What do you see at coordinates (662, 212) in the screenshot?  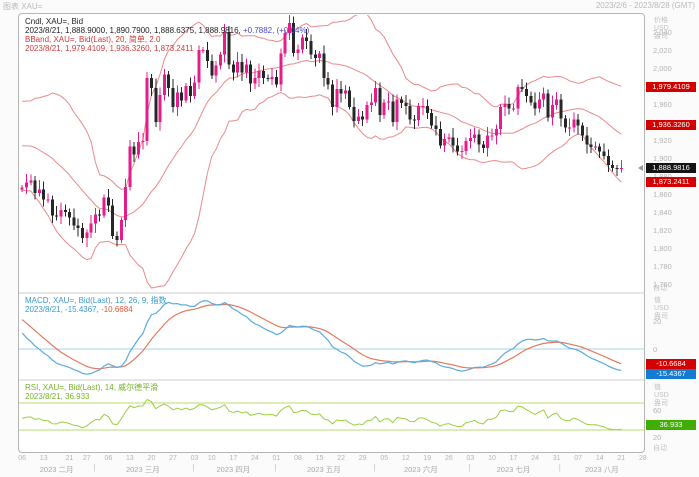 I see `price-tick-1840: 1,840` at bounding box center [662, 212].